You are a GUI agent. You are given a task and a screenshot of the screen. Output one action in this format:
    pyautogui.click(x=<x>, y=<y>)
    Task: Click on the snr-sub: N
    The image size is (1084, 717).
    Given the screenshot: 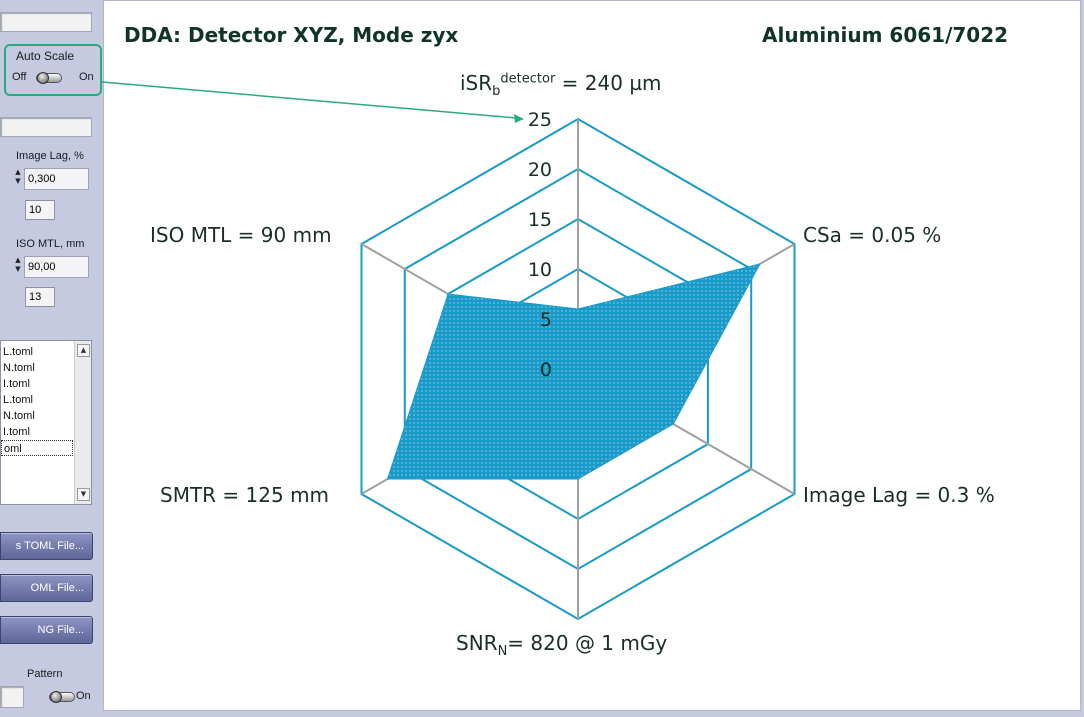 What is the action you would take?
    pyautogui.click(x=502, y=651)
    